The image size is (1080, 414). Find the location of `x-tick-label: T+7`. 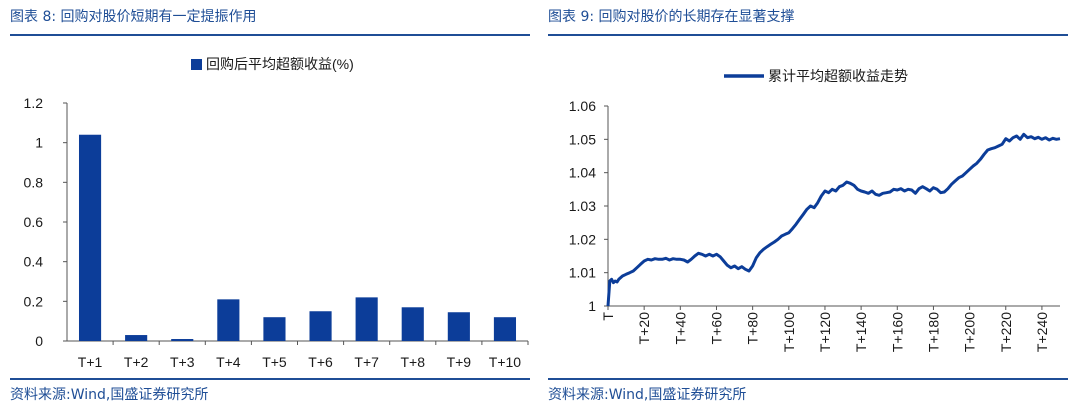

x-tick-label: T+7 is located at coordinates (366, 362).